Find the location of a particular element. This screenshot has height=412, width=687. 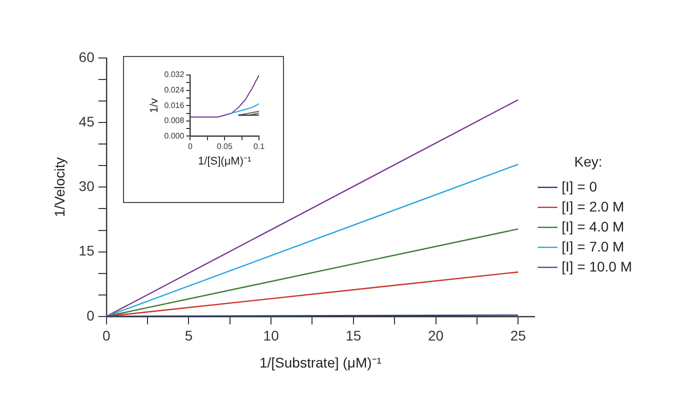

y-tick-label: 30 is located at coordinates (86, 186).